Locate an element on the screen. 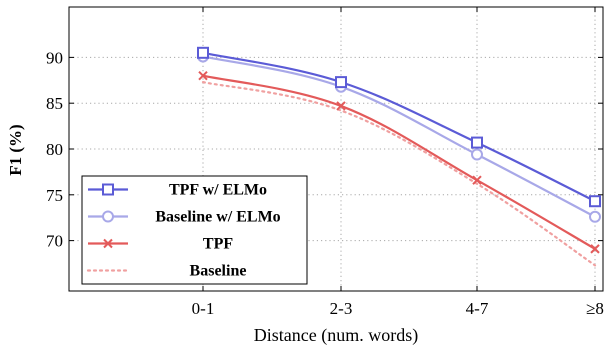 Image resolution: width=608 pixels, height=347 pixels. legend-label: Baseline w/ ELMo is located at coordinates (217, 217).